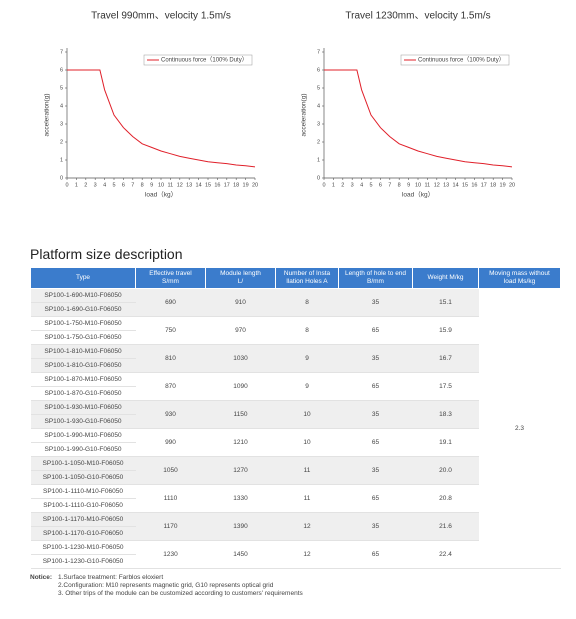 This screenshot has height=619, width=576. Describe the element at coordinates (455, 60) in the screenshot. I see `legend-box` at that location.